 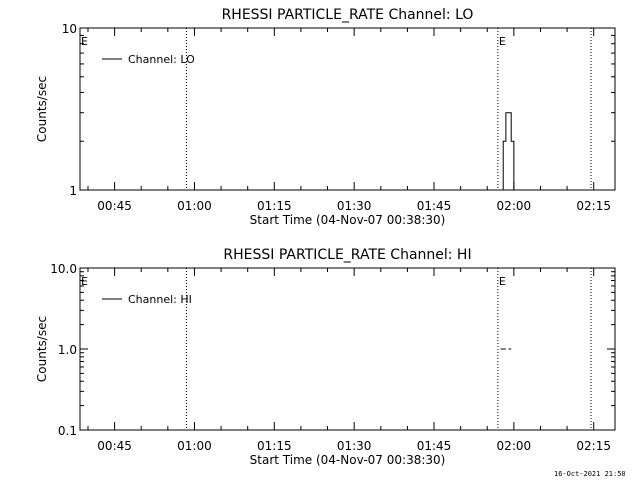 What do you see at coordinates (507, 151) in the screenshot?
I see `series-line` at bounding box center [507, 151].